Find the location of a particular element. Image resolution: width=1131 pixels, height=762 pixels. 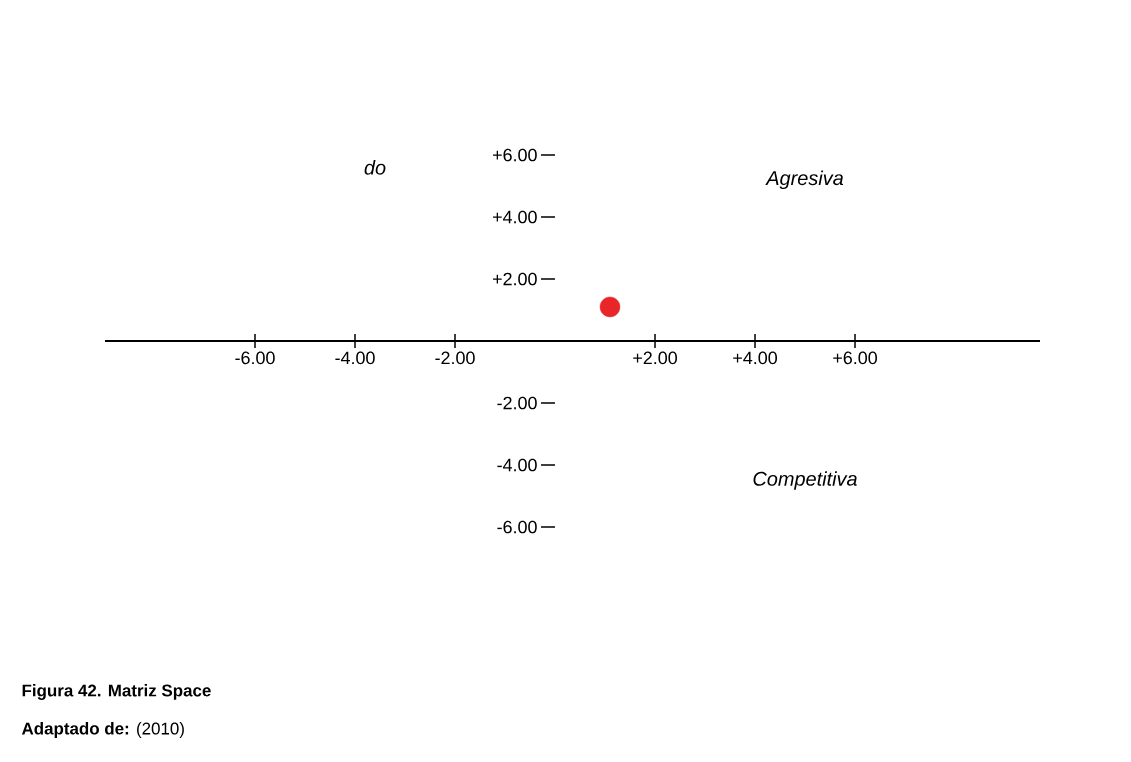

x-tick-label: -2.00 is located at coordinates (455, 358).